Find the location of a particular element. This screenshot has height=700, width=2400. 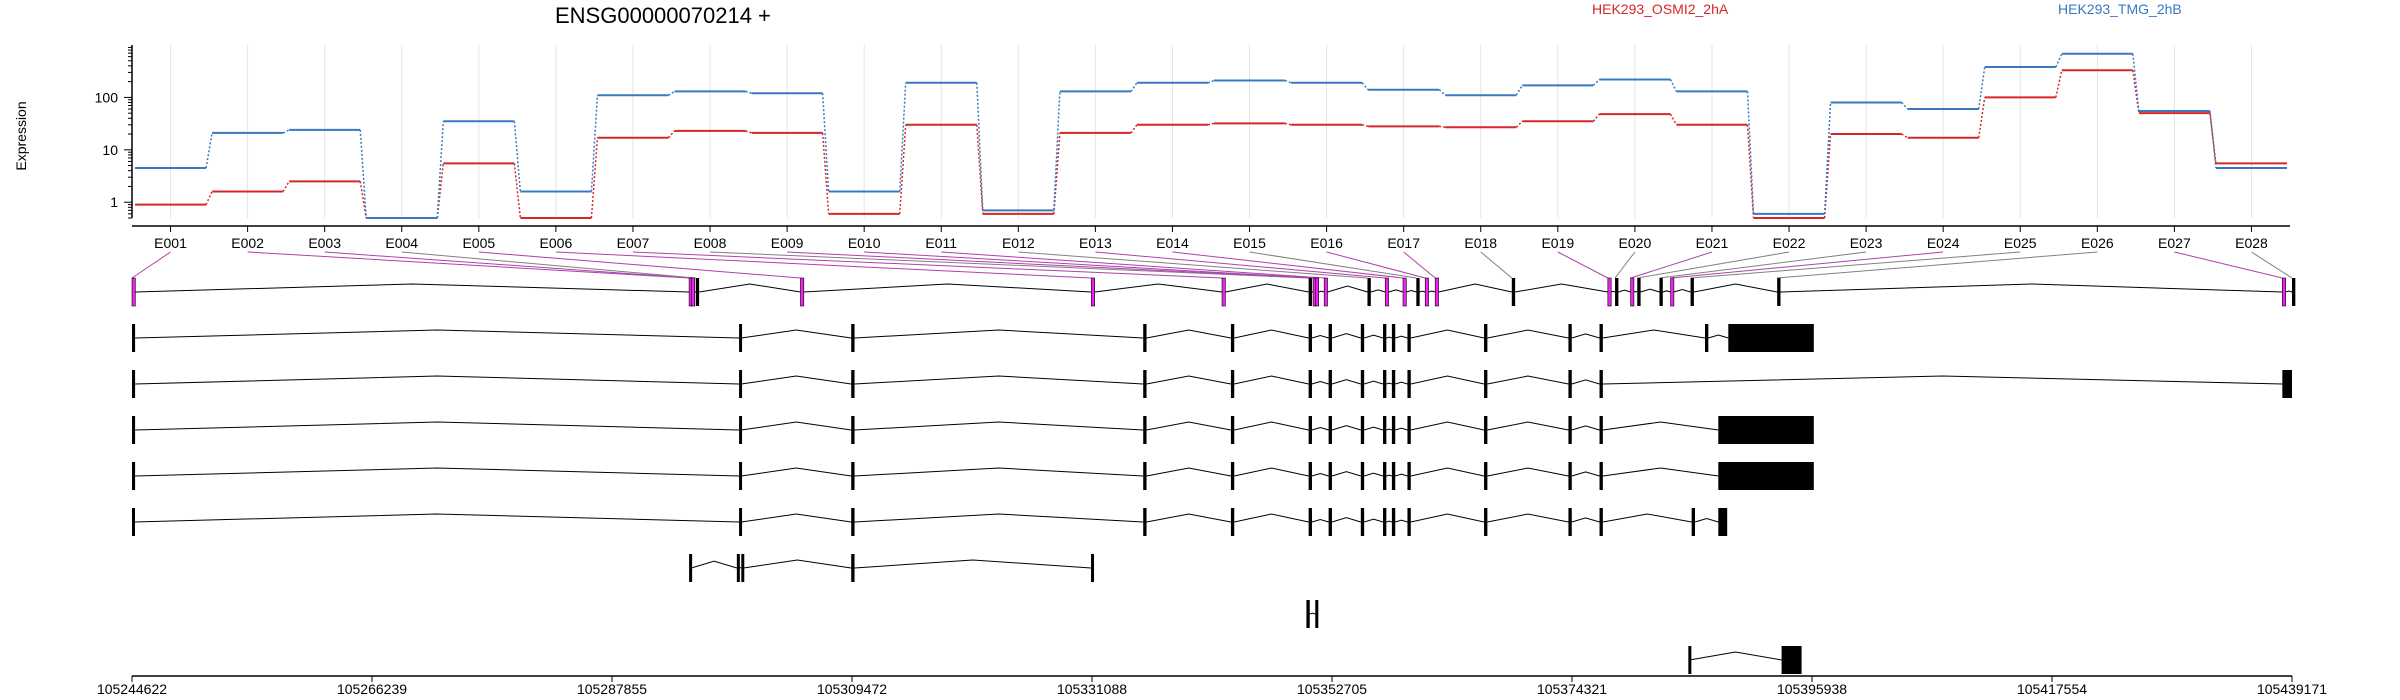

connector-e012 is located at coordinates (1193, 265).